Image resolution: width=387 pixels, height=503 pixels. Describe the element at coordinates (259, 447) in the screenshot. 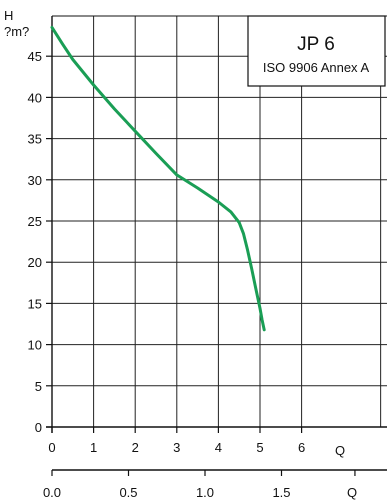

I see `x-tick-label: 5` at that location.